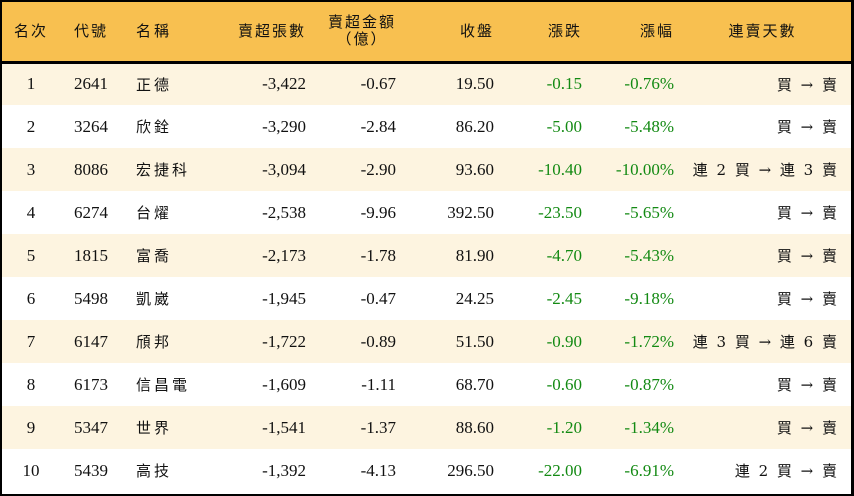 This screenshot has height=496, width=854. What do you see at coordinates (649, 427) in the screenshot?
I see `cell-change-pct: -1.34%` at bounding box center [649, 427].